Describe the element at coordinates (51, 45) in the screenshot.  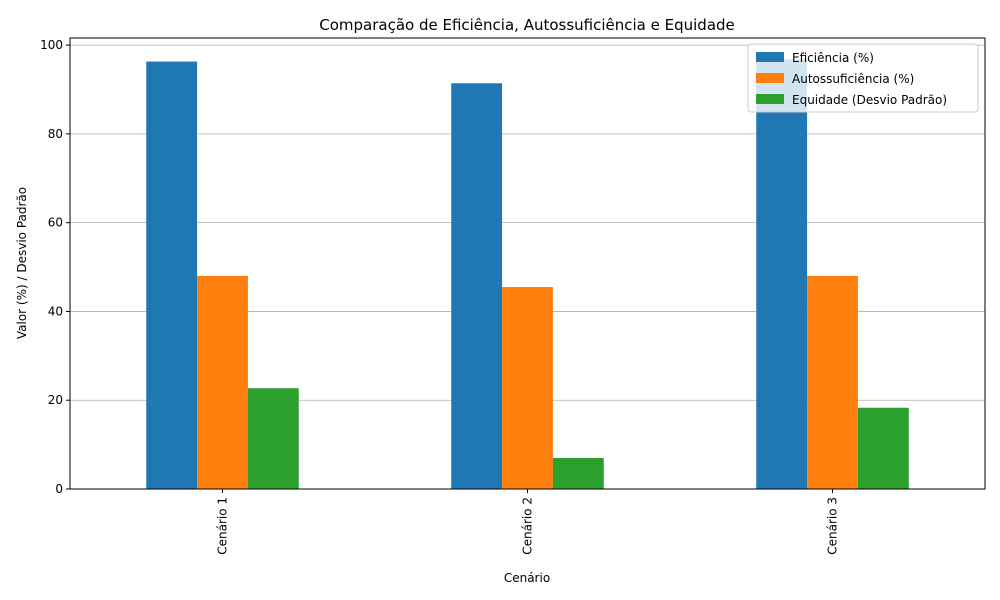
I see `y-tick-label: 100` at that location.